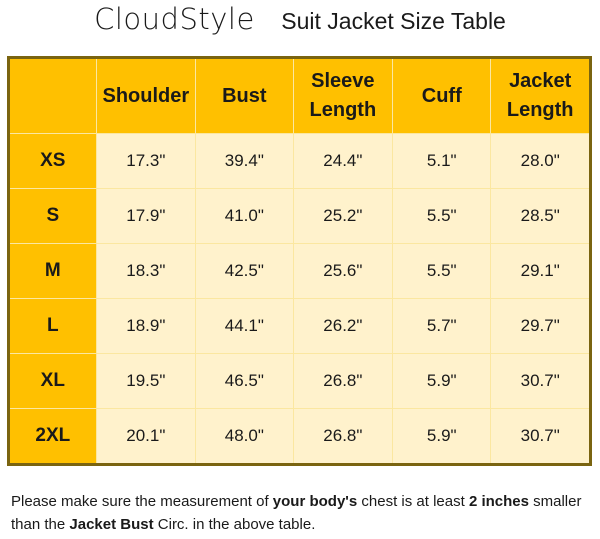 The width and height of the screenshot is (600, 539). I want to click on table-row: M 18.3" 42.5" 25.6" 5.5" 29.1", so click(299, 271).